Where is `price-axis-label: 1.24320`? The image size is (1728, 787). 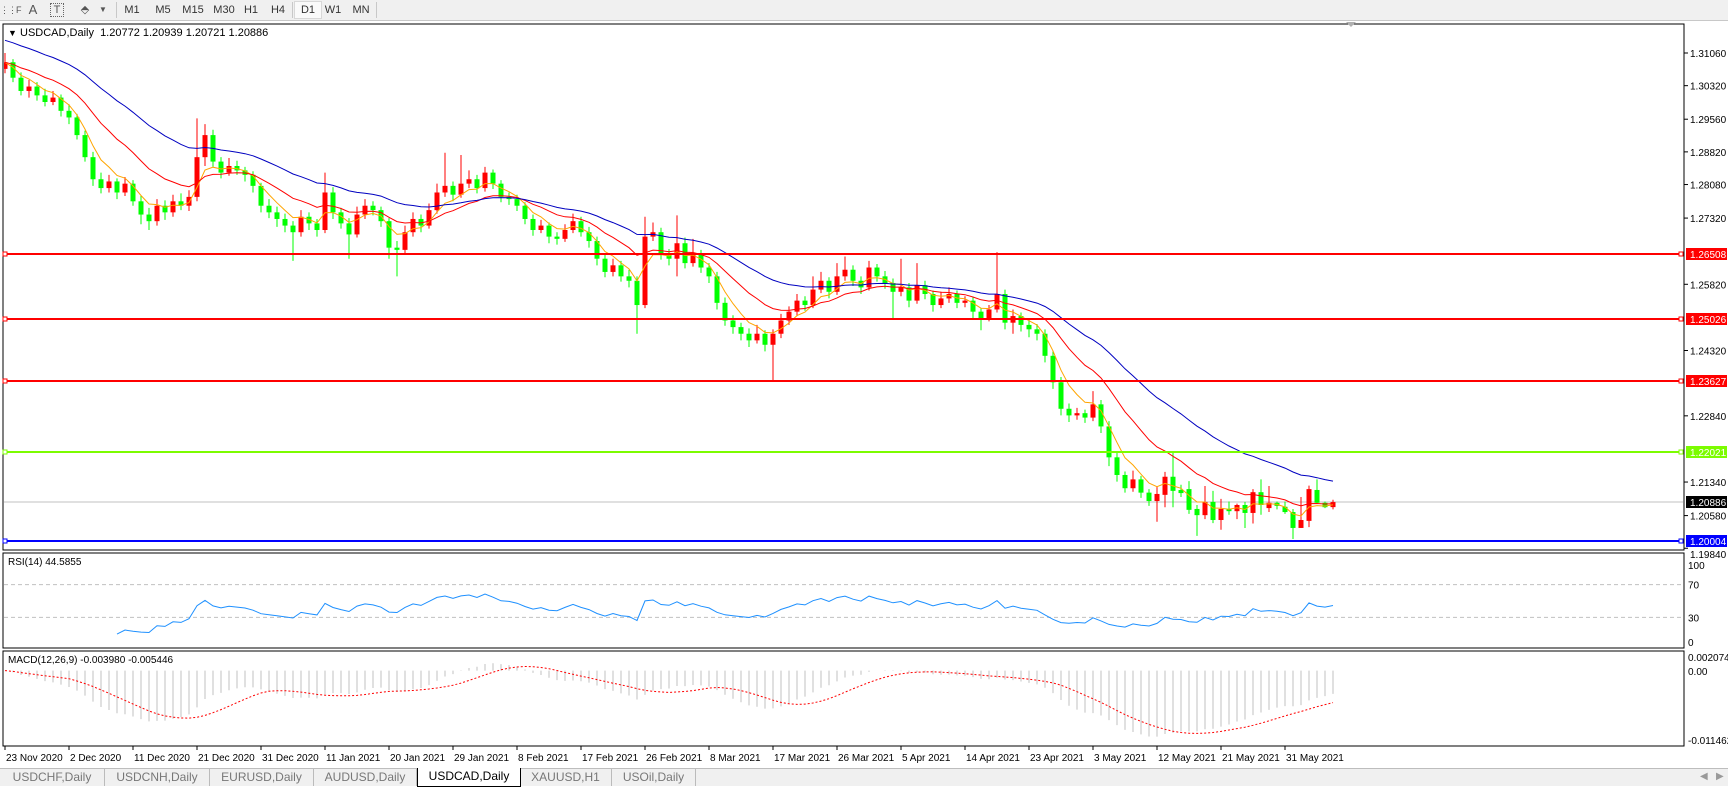
price-axis-label: 1.24320 is located at coordinates (1708, 352).